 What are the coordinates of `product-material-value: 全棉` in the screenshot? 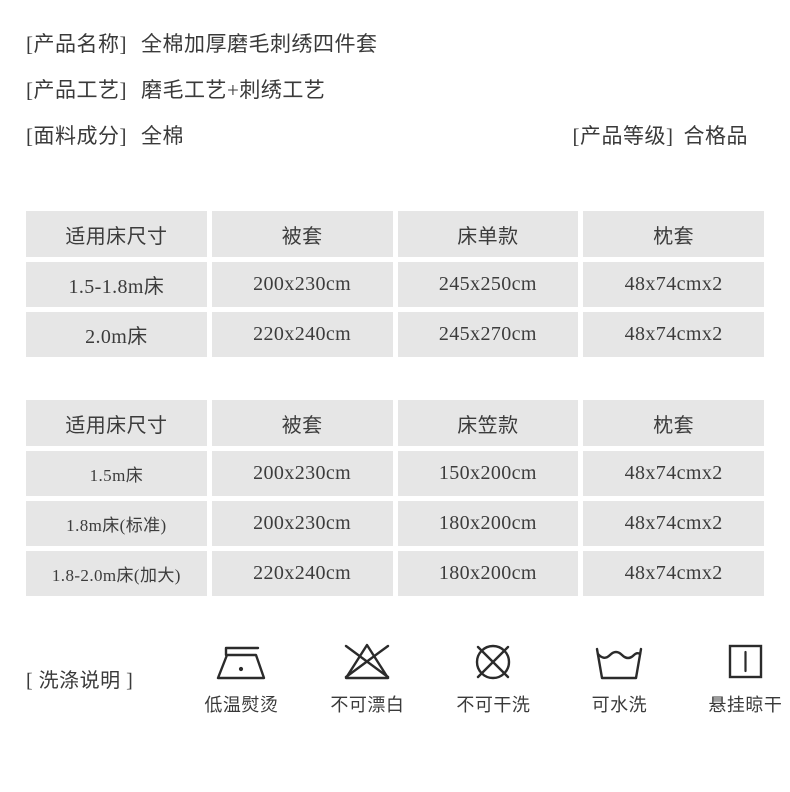 It's located at (162, 136).